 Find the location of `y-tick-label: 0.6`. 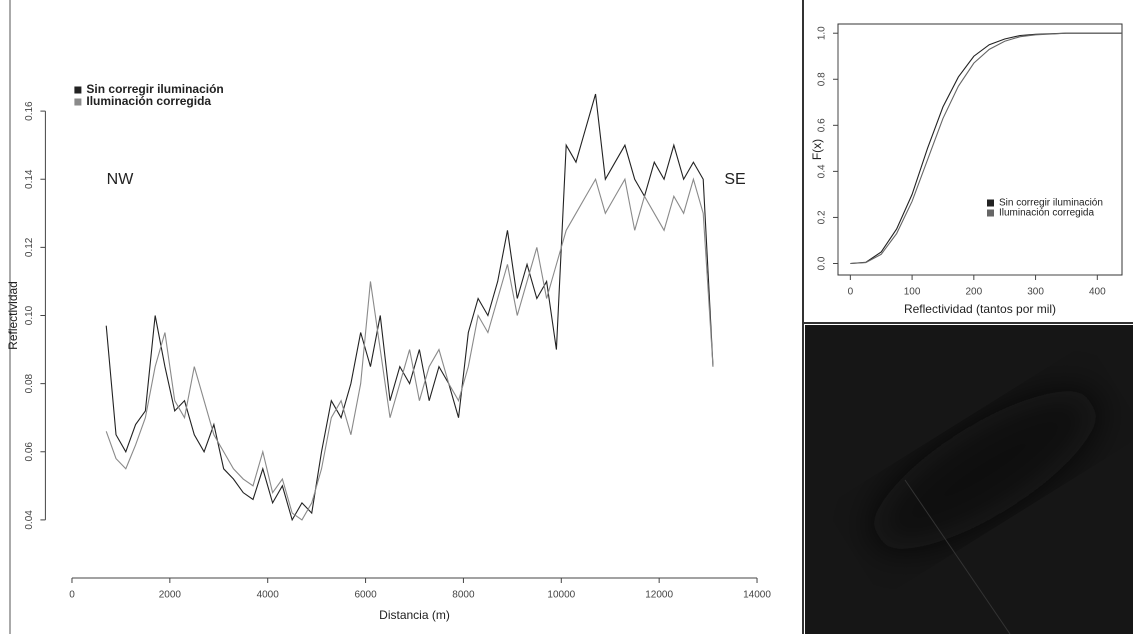

y-tick-label: 0.6 is located at coordinates (822, 125).